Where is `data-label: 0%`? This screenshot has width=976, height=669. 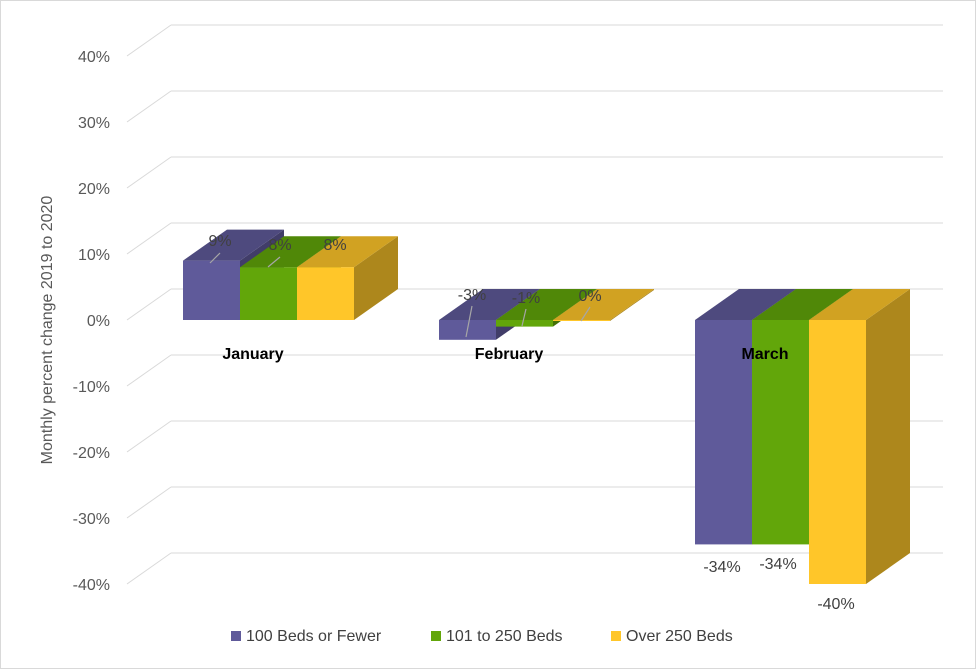
data-label: 0% is located at coordinates (589, 296).